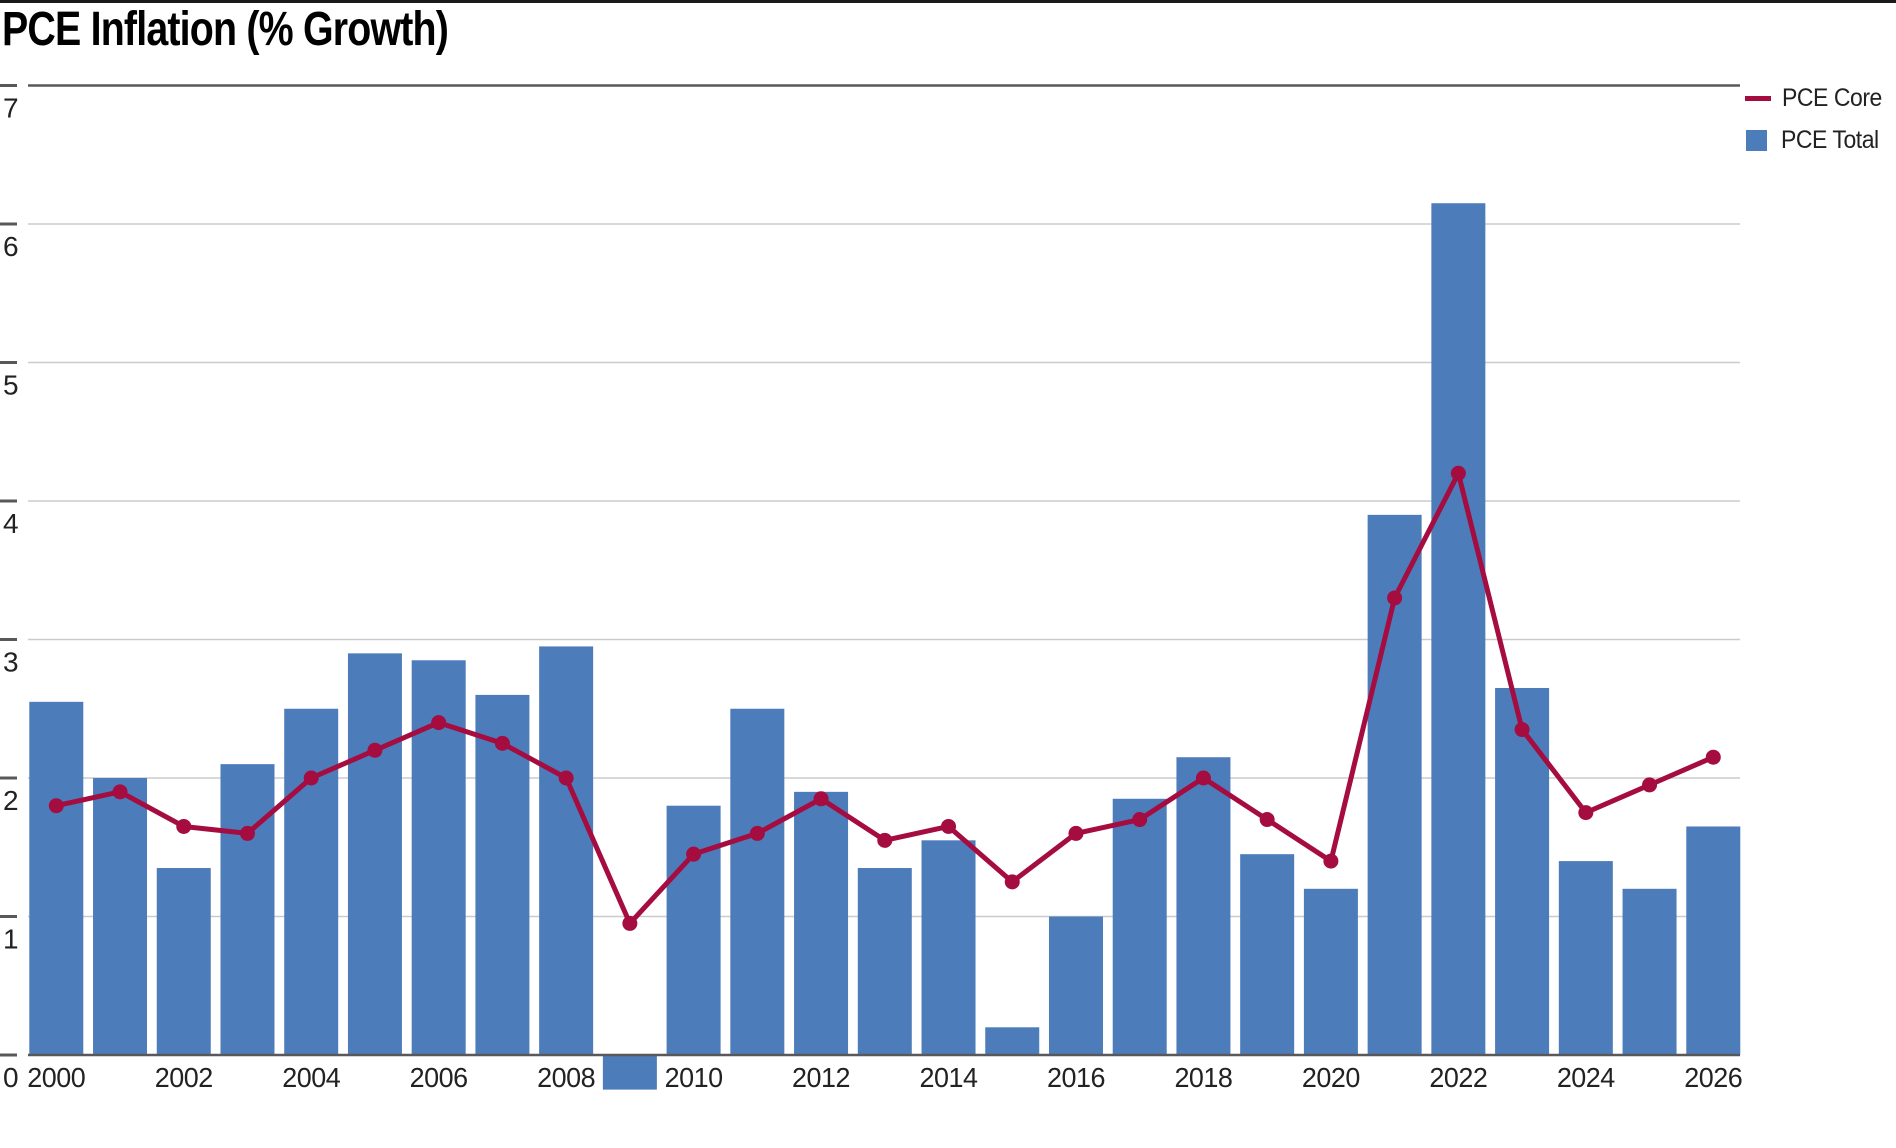  What do you see at coordinates (439, 723) in the screenshot?
I see `pce-core-point-2006` at bounding box center [439, 723].